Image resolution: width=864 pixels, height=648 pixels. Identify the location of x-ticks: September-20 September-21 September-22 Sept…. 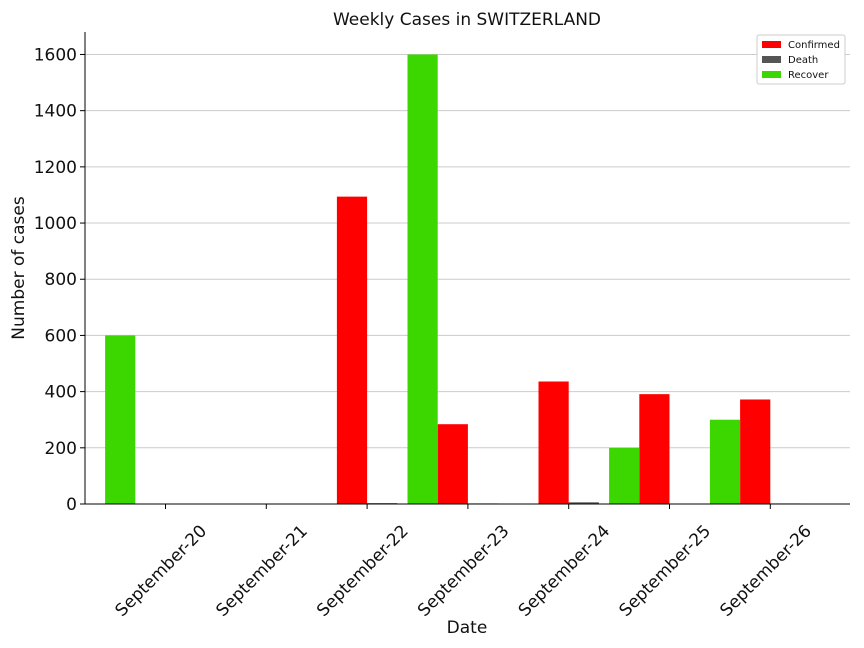
(464, 562).